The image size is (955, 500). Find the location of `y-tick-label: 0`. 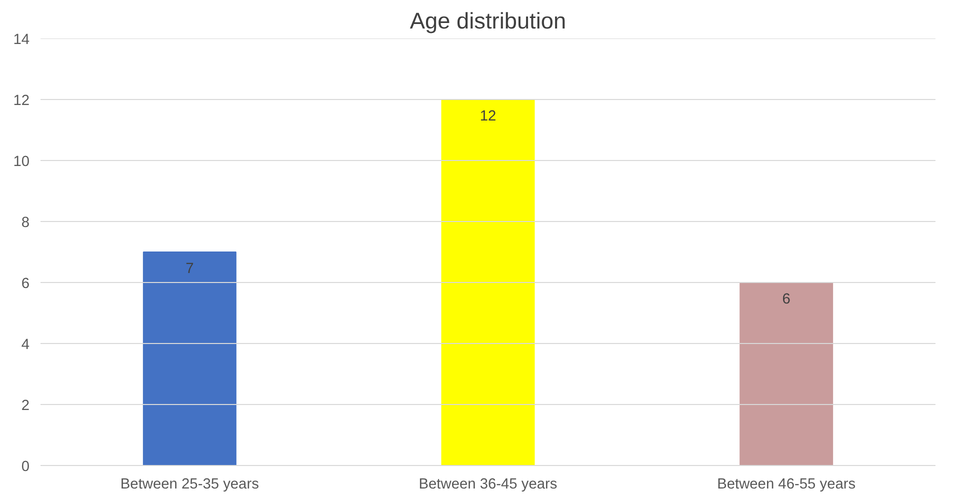

y-tick-label: 0 is located at coordinates (25, 467).